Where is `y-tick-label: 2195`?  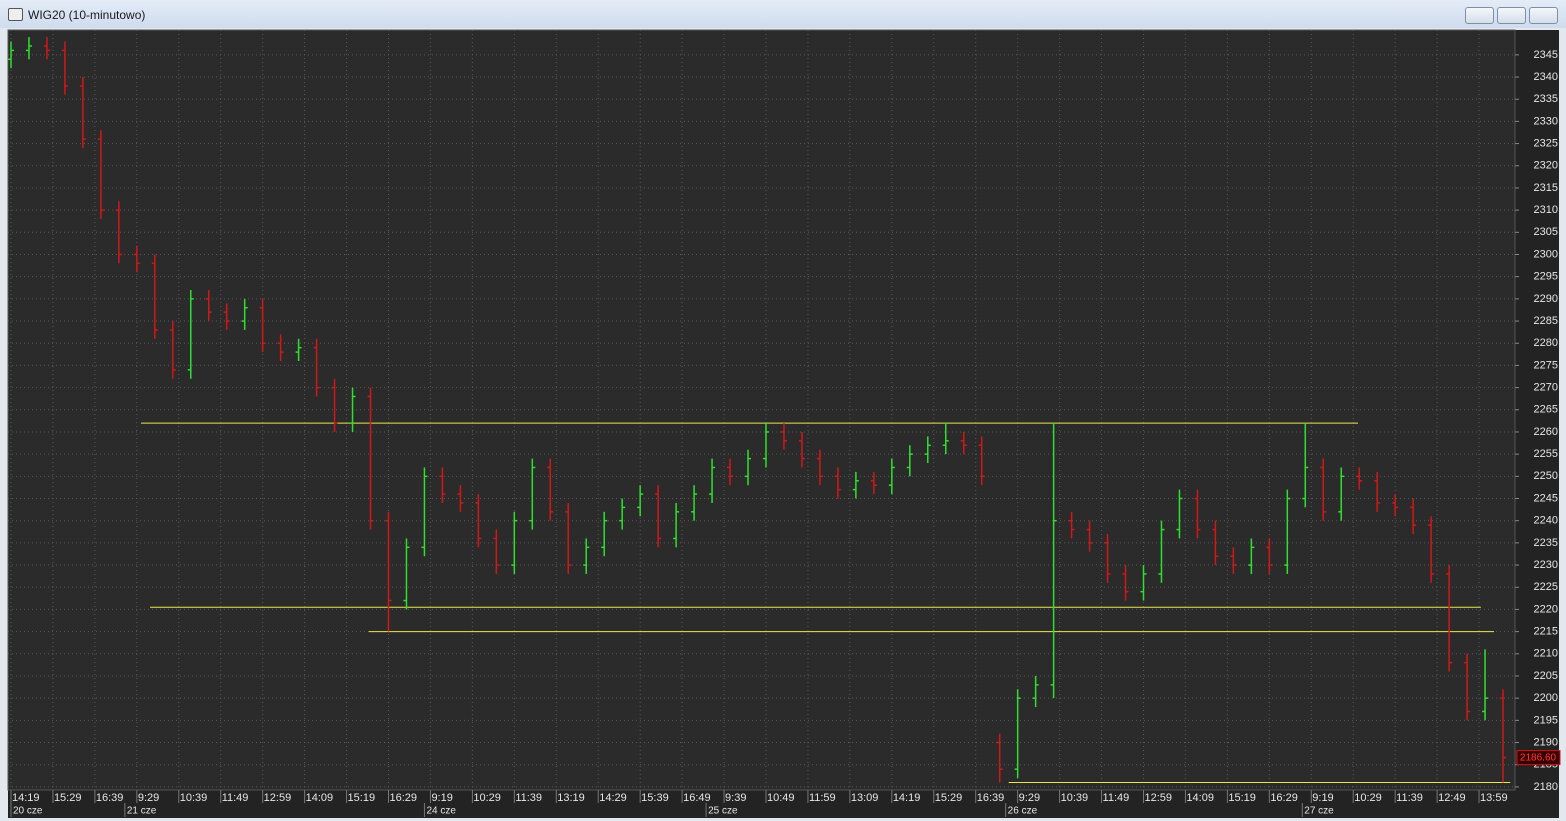 y-tick-label: 2195 is located at coordinates (1546, 720).